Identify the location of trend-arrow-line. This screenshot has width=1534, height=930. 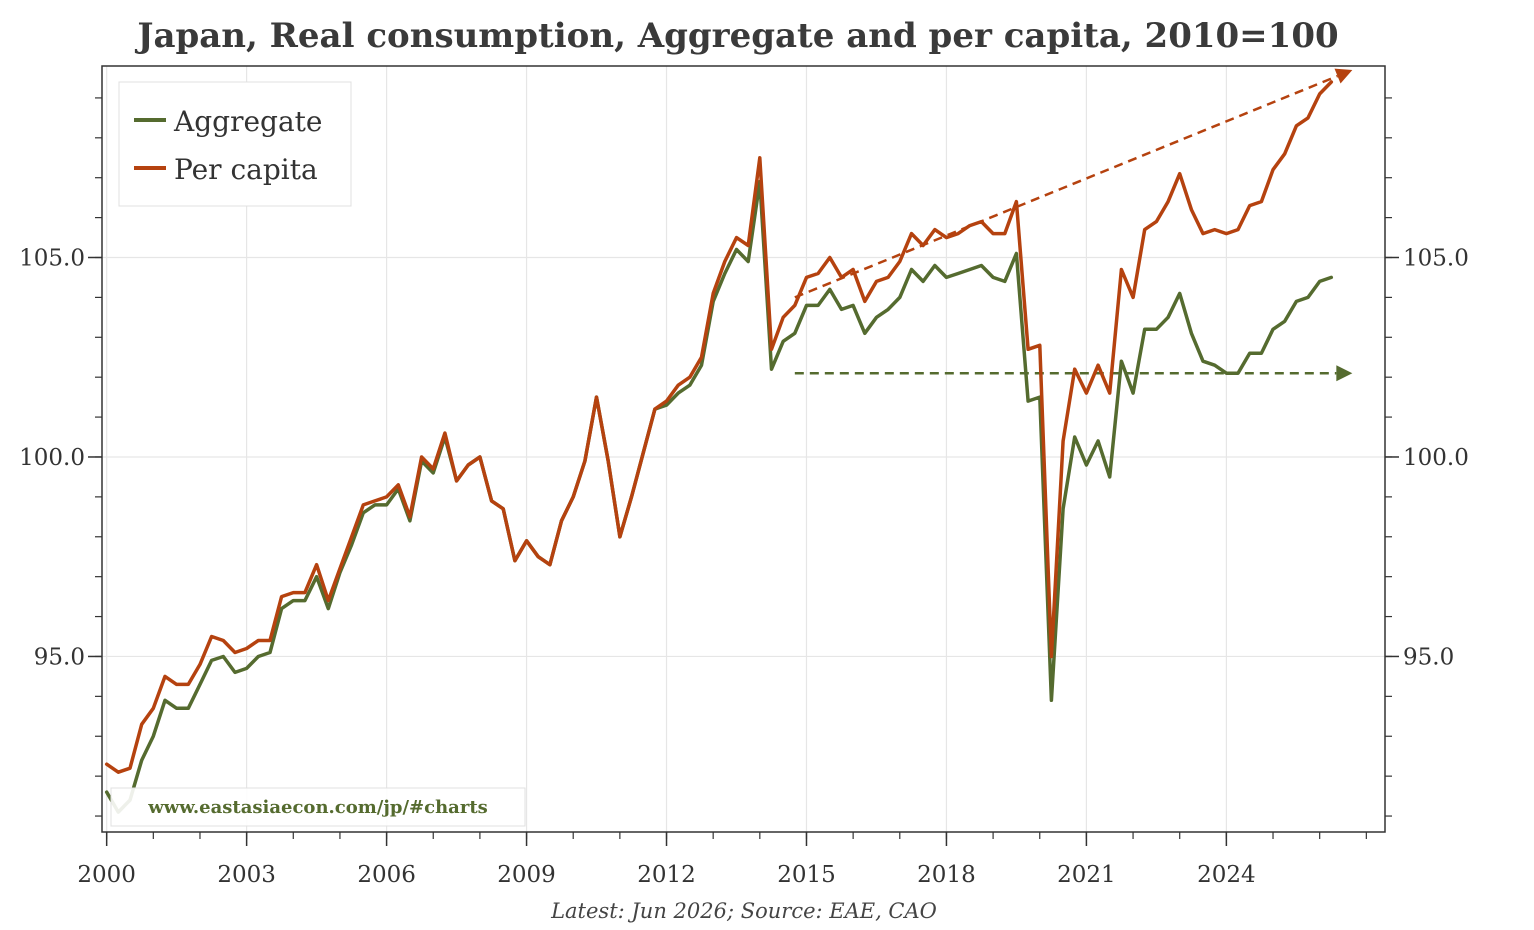
(1066, 186).